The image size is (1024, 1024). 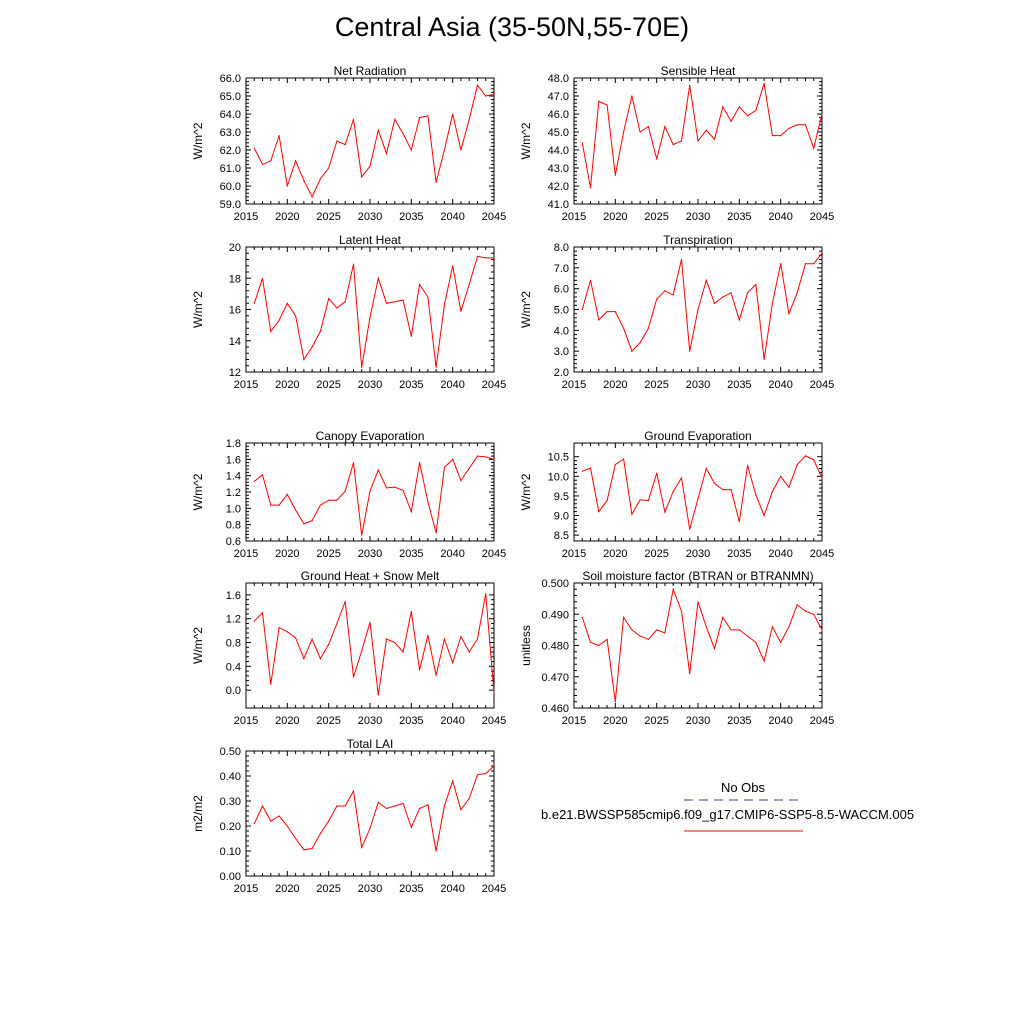 What do you see at coordinates (235, 373) in the screenshot?
I see `y-tick-label: 12` at bounding box center [235, 373].